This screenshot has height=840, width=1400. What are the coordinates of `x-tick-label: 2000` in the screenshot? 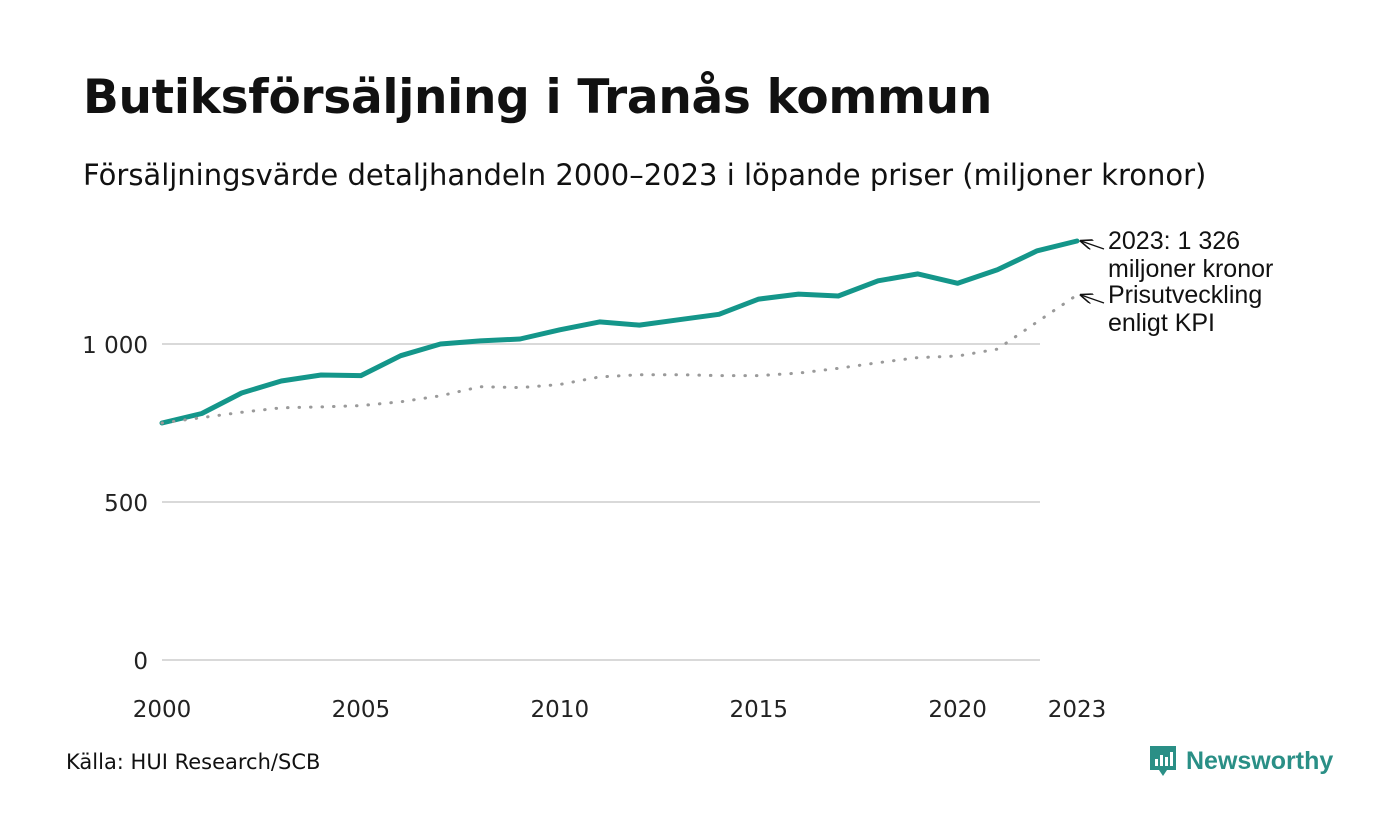 It's located at (162, 710).